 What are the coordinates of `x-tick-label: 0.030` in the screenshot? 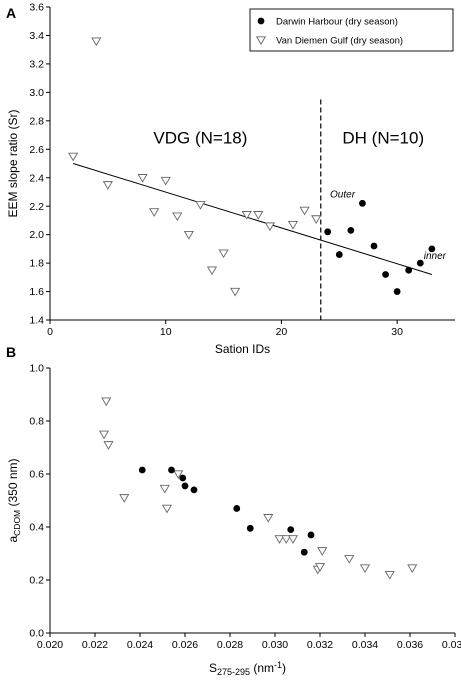 It's located at (275, 645).